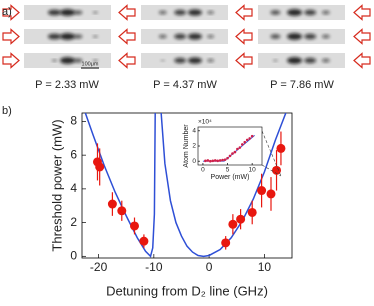 The image size is (374, 306). I want to click on x-tick-label: -10, so click(154, 267).